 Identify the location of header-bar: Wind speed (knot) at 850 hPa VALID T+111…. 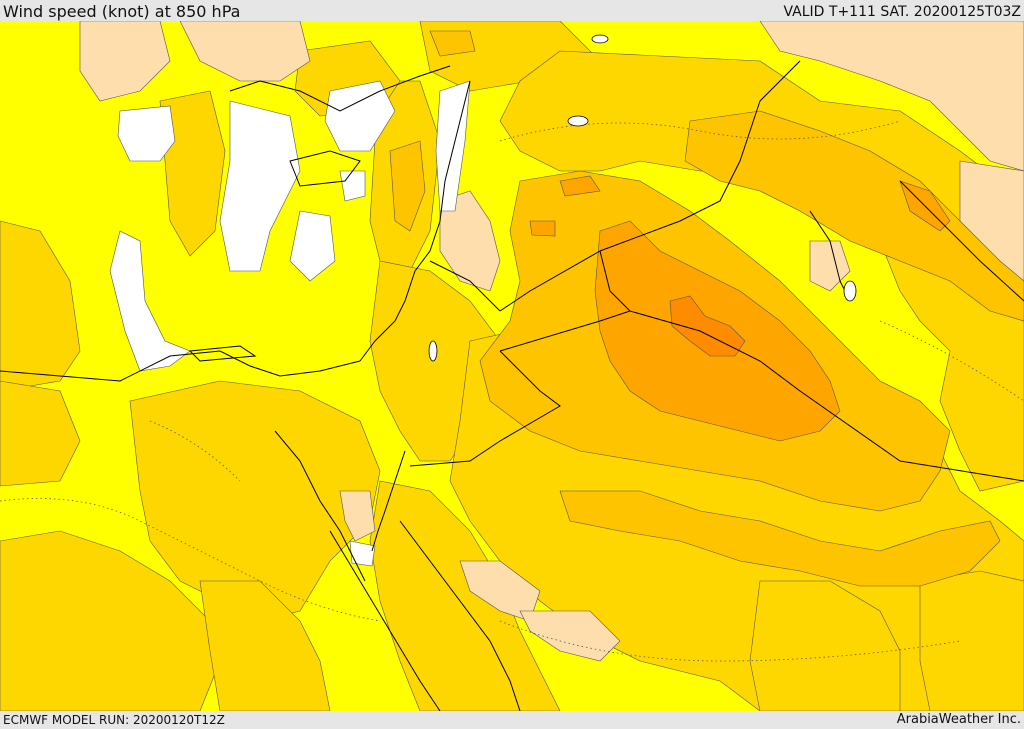
(512, 10).